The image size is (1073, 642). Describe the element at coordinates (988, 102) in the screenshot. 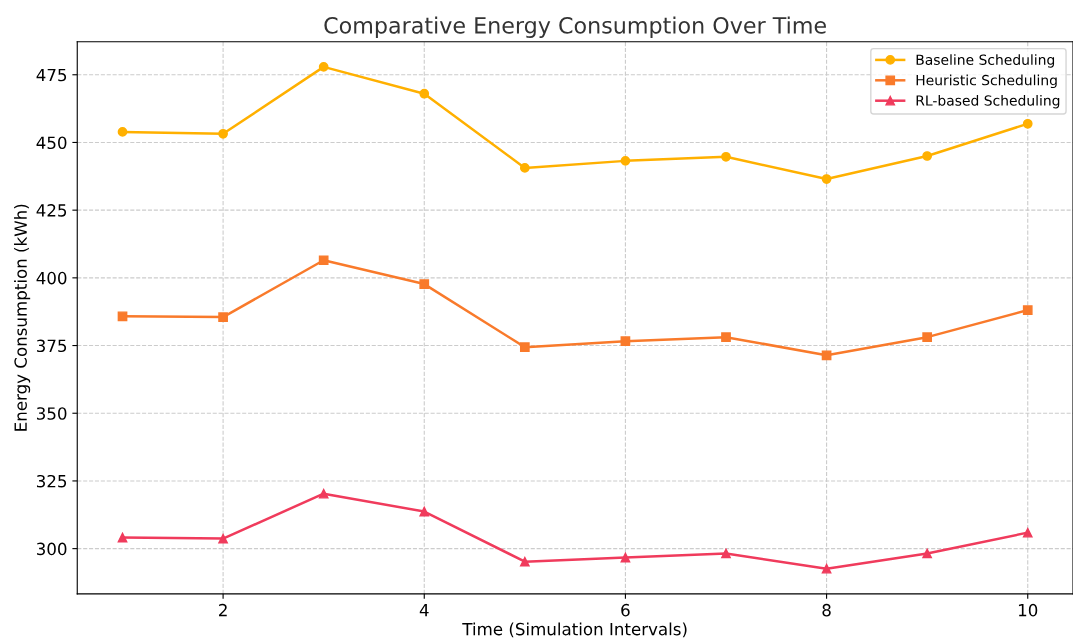

I see `legend-label: RL-based Scheduling` at that location.